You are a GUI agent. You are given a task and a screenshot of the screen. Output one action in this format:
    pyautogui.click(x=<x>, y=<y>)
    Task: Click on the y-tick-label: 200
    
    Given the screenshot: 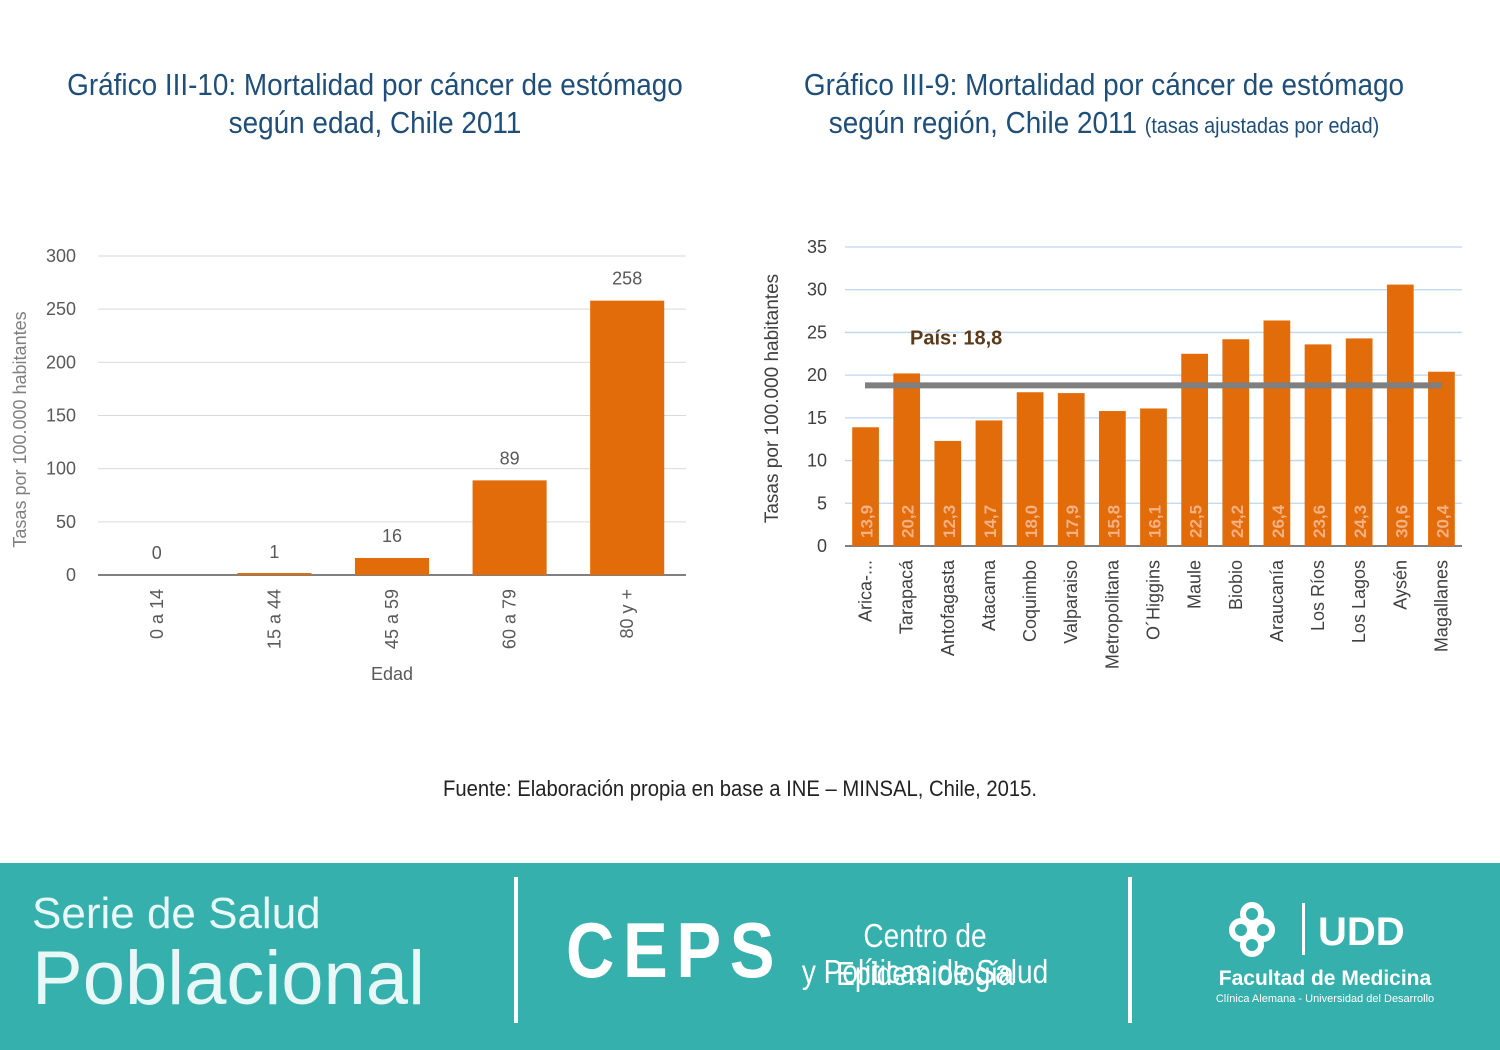 What is the action you would take?
    pyautogui.click(x=61, y=362)
    